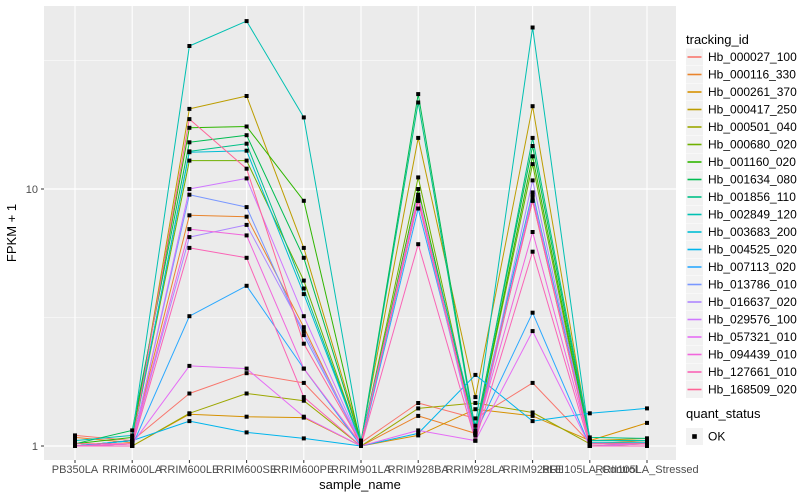 The width and height of the screenshot is (800, 500). Describe the element at coordinates (752, 355) in the screenshot. I see `legend-item-label: Hb_094439_010` at that location.